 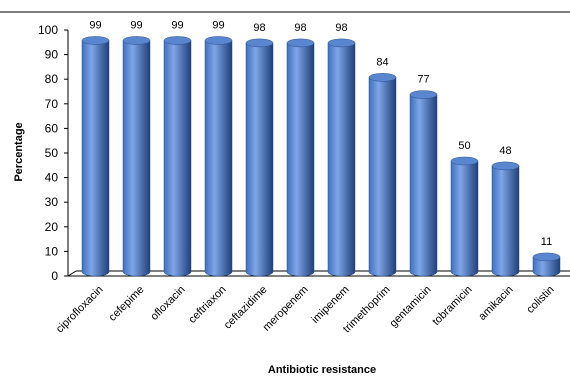 What do you see at coordinates (167, 303) in the screenshot?
I see `category-label: ofloxacin` at bounding box center [167, 303].